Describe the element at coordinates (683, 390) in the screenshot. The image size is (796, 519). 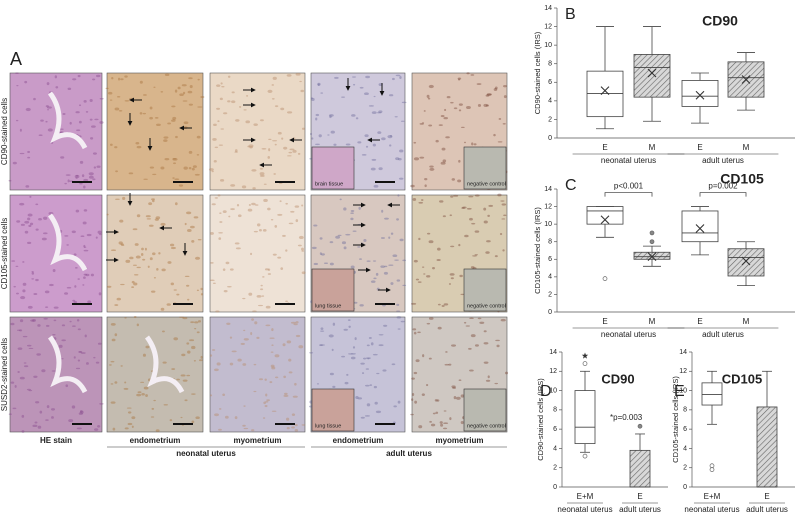
I see `y-tick-label: 10` at that location.